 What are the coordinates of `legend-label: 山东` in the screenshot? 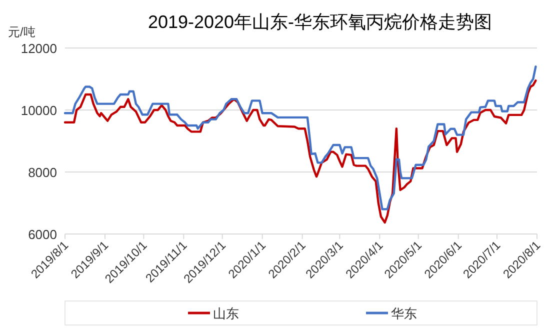 It's located at (226, 313).